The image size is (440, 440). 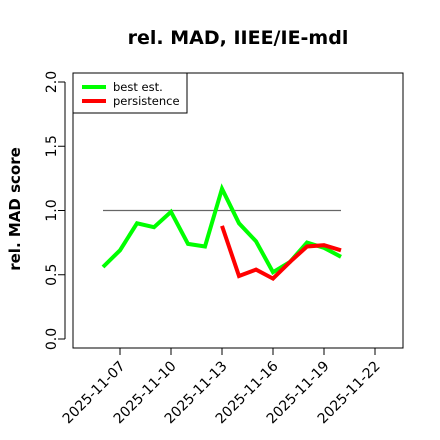 I want to click on y-tick-label: 1.5, so click(x=52, y=146).